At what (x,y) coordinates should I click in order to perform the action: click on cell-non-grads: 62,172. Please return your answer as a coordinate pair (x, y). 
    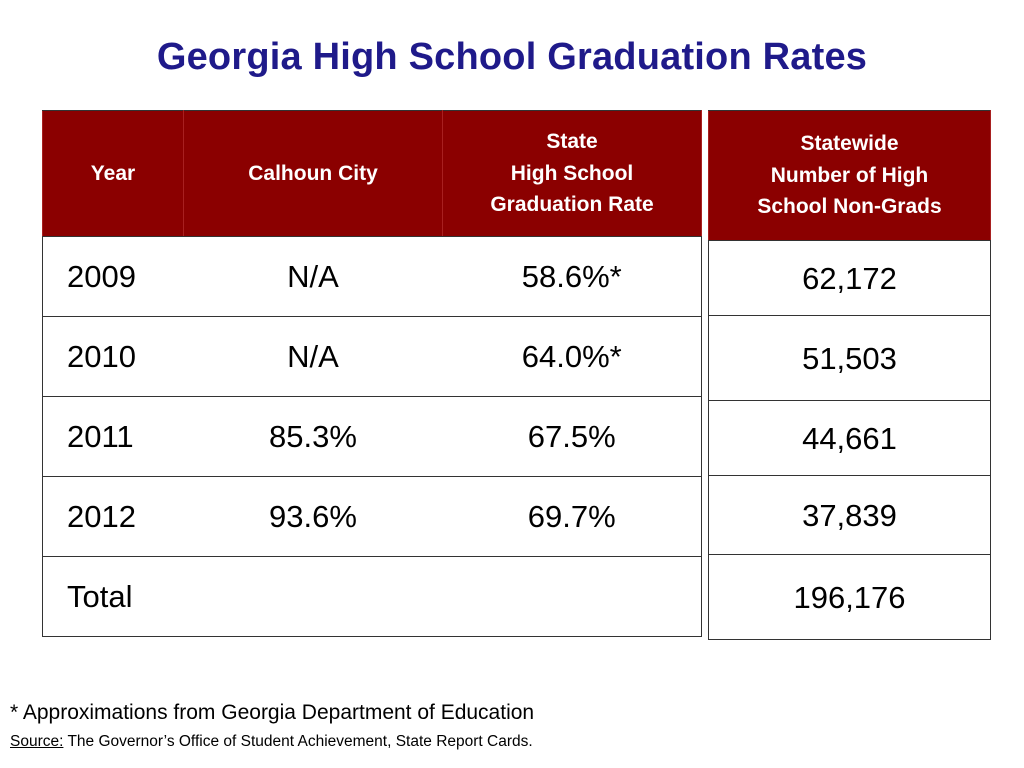
    Looking at the image, I should click on (849, 278).